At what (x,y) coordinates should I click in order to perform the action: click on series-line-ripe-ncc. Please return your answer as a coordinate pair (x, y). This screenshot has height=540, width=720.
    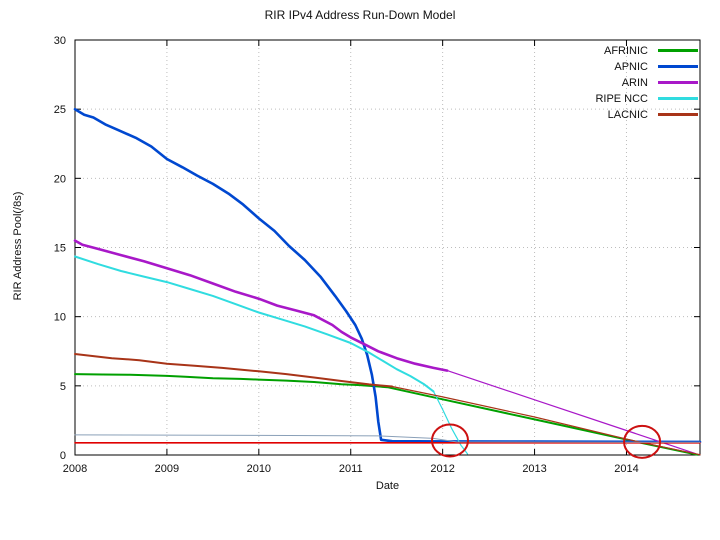
    Looking at the image, I should click on (254, 324).